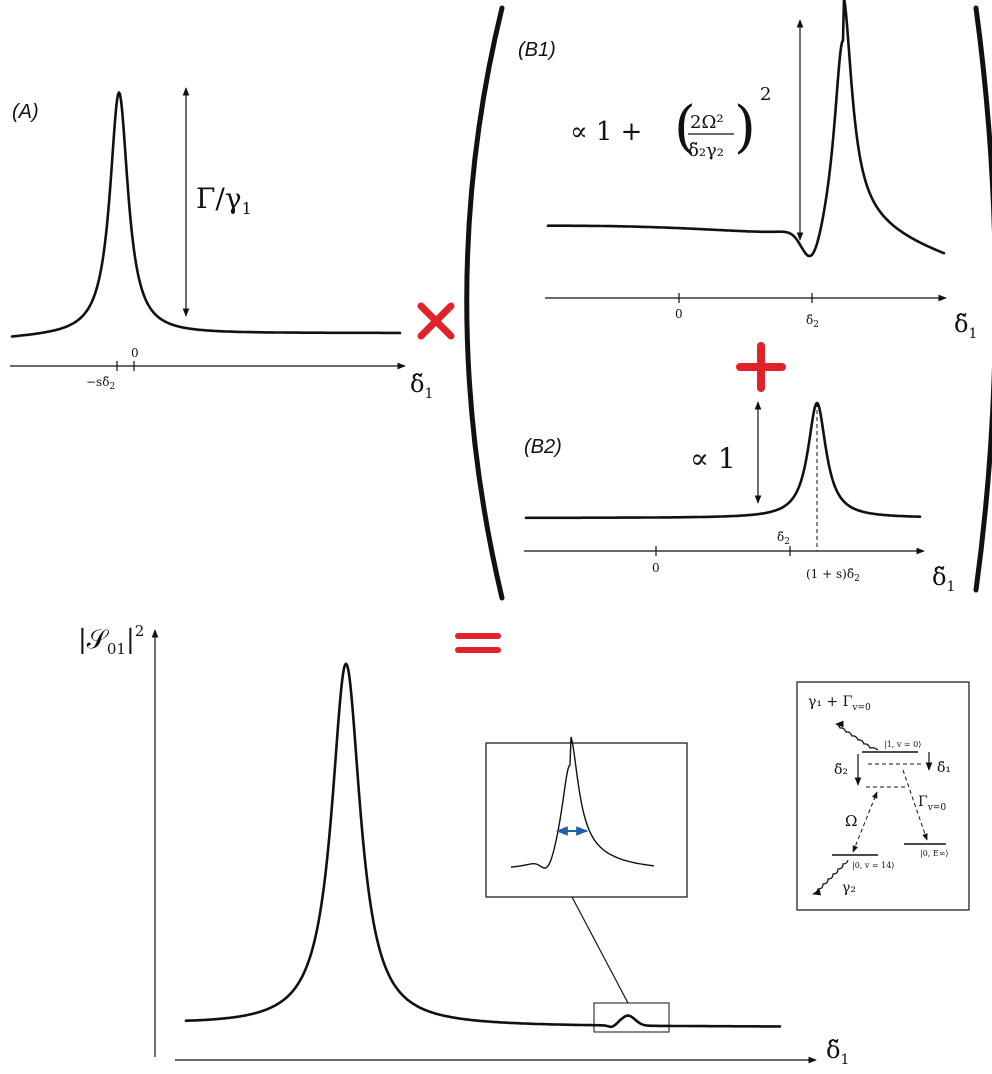  Describe the element at coordinates (707, 122) in the screenshot. I see `panel-b1-fraction-numerator: 2Ω²` at that location.